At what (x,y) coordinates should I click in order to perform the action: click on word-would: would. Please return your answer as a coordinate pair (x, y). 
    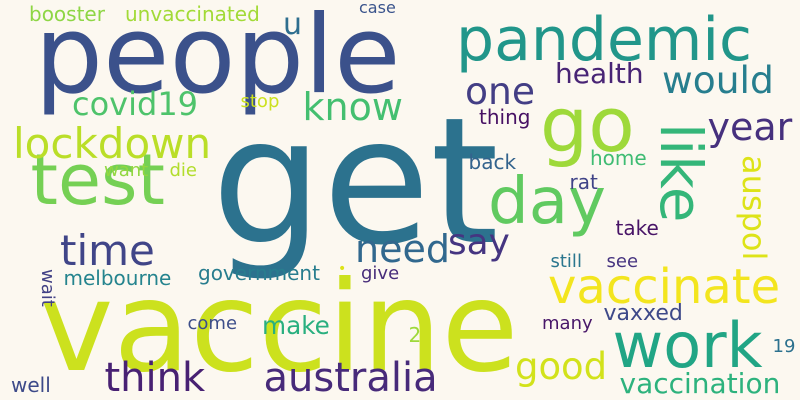
    Looking at the image, I should click on (718, 80).